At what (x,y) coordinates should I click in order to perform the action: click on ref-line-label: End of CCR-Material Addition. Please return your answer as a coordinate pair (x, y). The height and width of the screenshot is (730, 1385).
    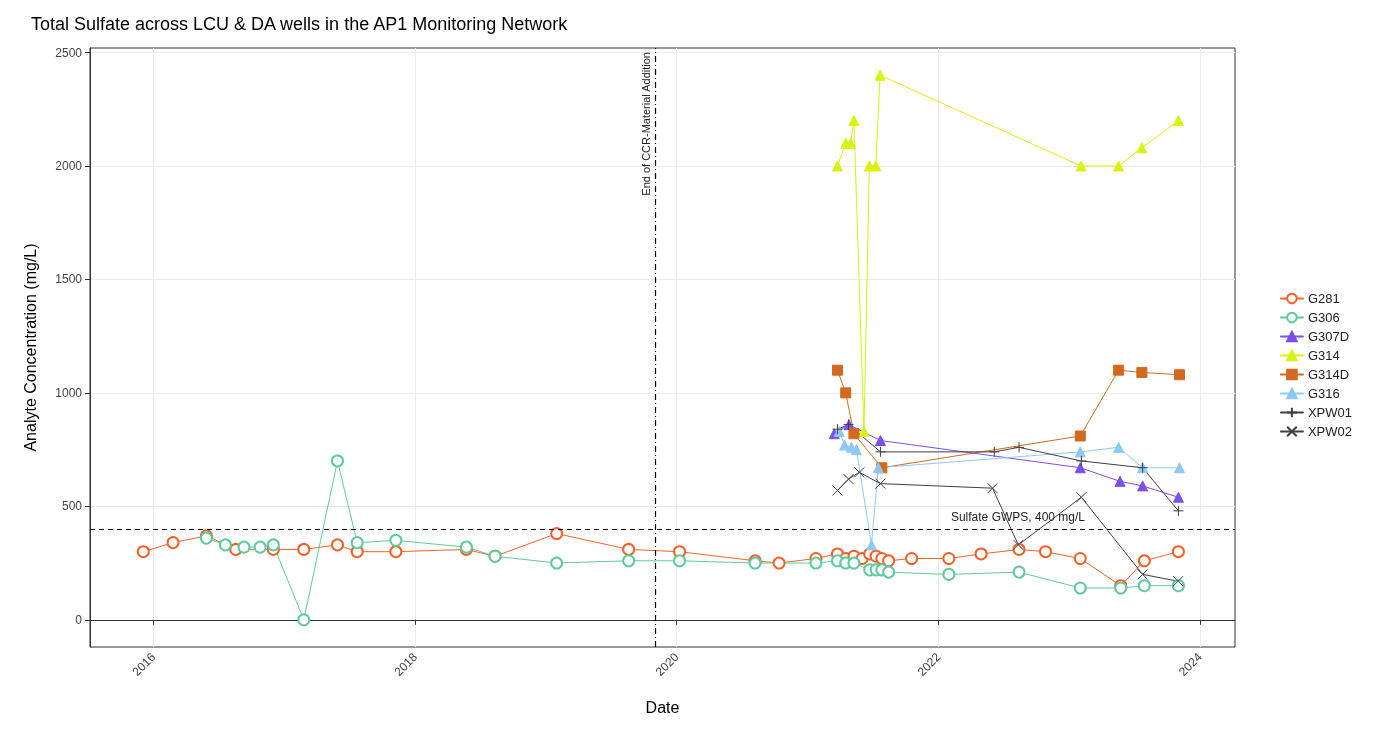
    Looking at the image, I should click on (646, 124).